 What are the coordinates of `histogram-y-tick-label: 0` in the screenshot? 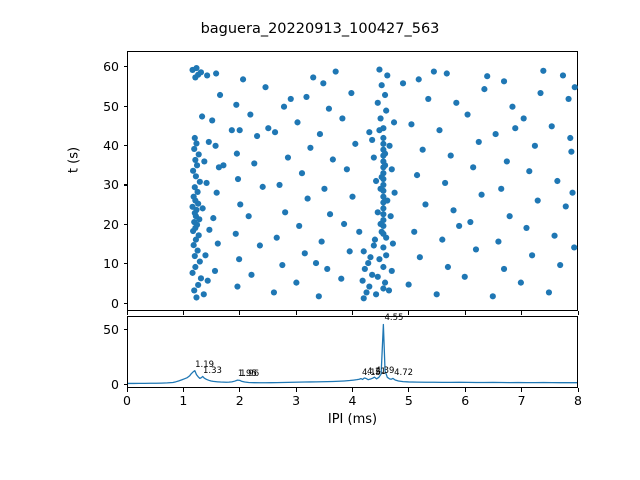 It's located at (115, 385).